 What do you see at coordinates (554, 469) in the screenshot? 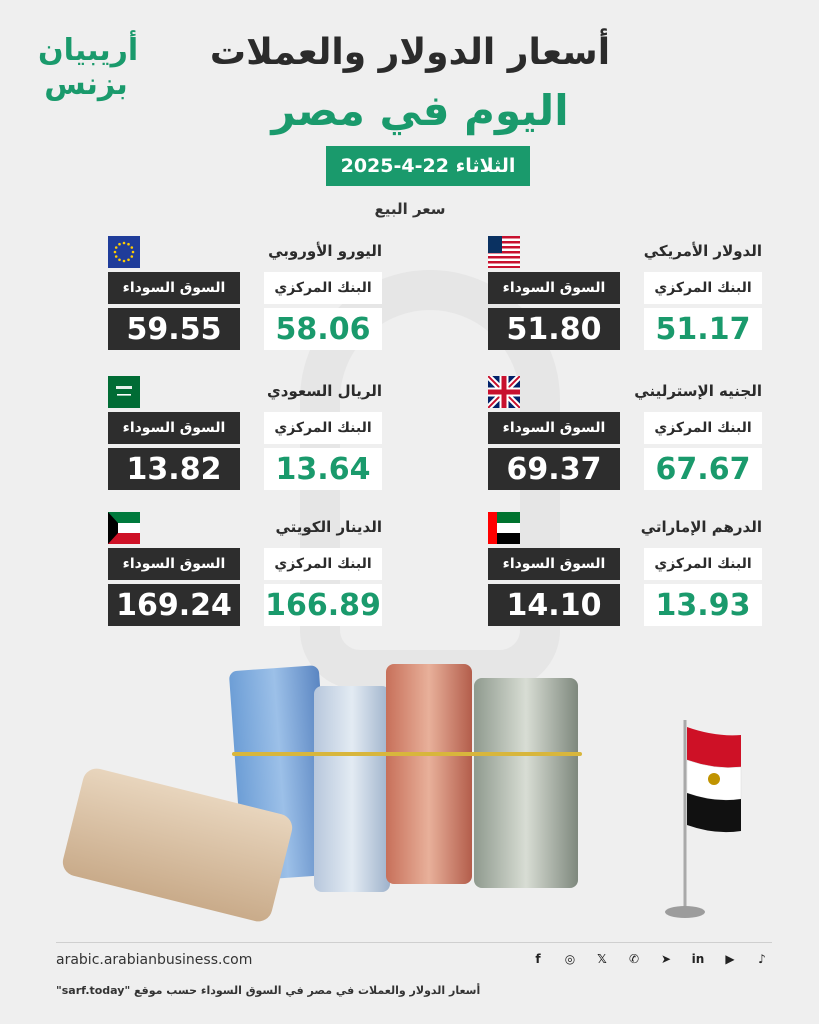
I see `black-market-value: 69.37` at bounding box center [554, 469].